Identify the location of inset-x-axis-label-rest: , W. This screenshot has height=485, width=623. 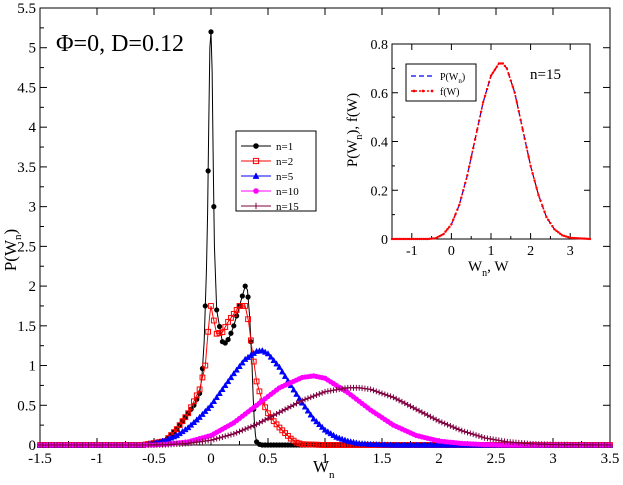
(498, 267).